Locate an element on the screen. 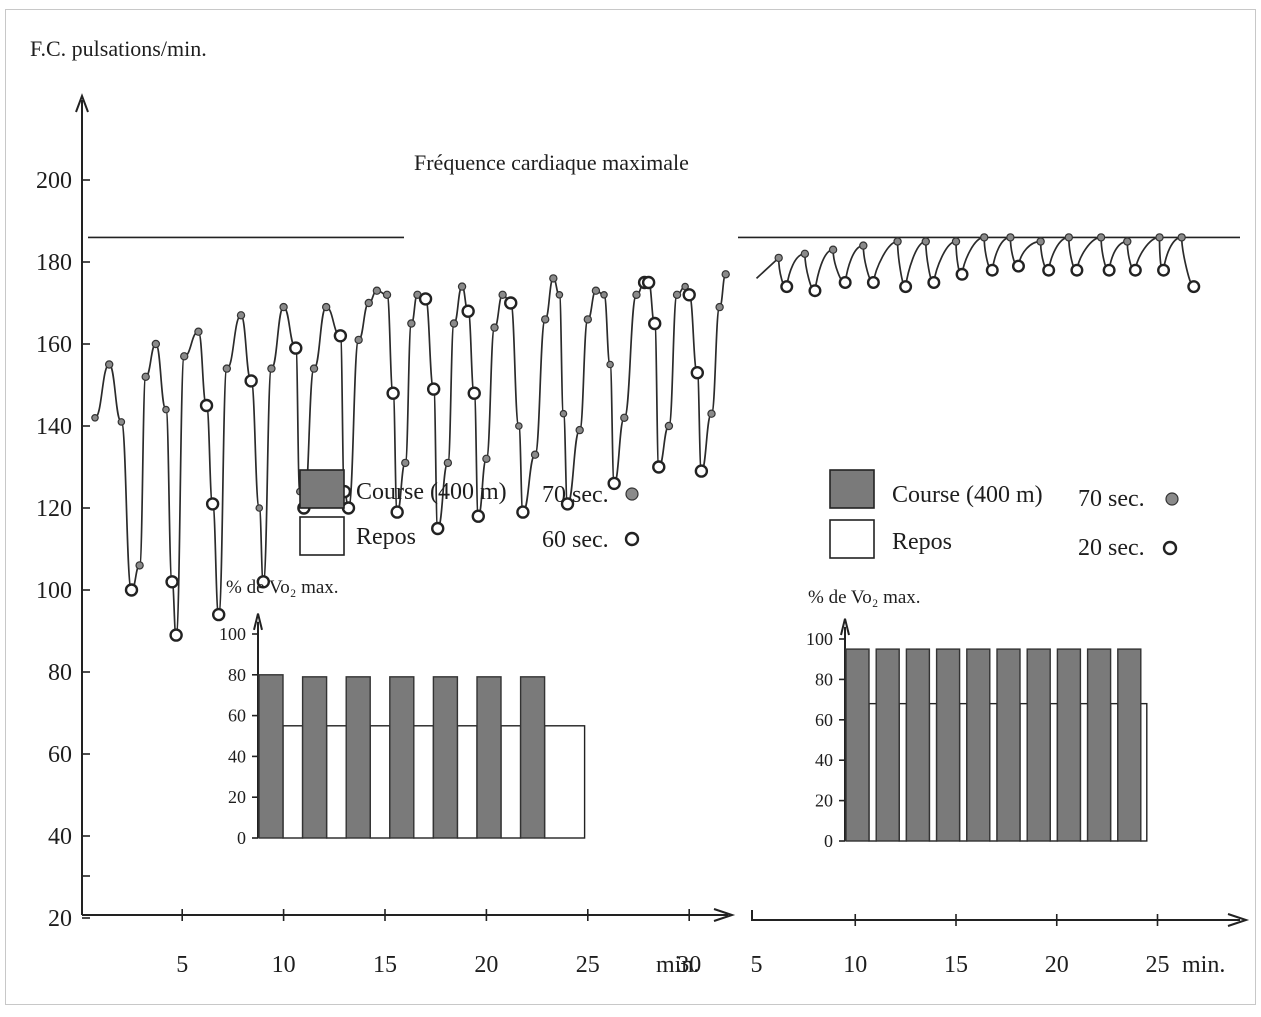 The image size is (1261, 1017). legend-run-label: Course (400 m) is located at coordinates (431, 492).